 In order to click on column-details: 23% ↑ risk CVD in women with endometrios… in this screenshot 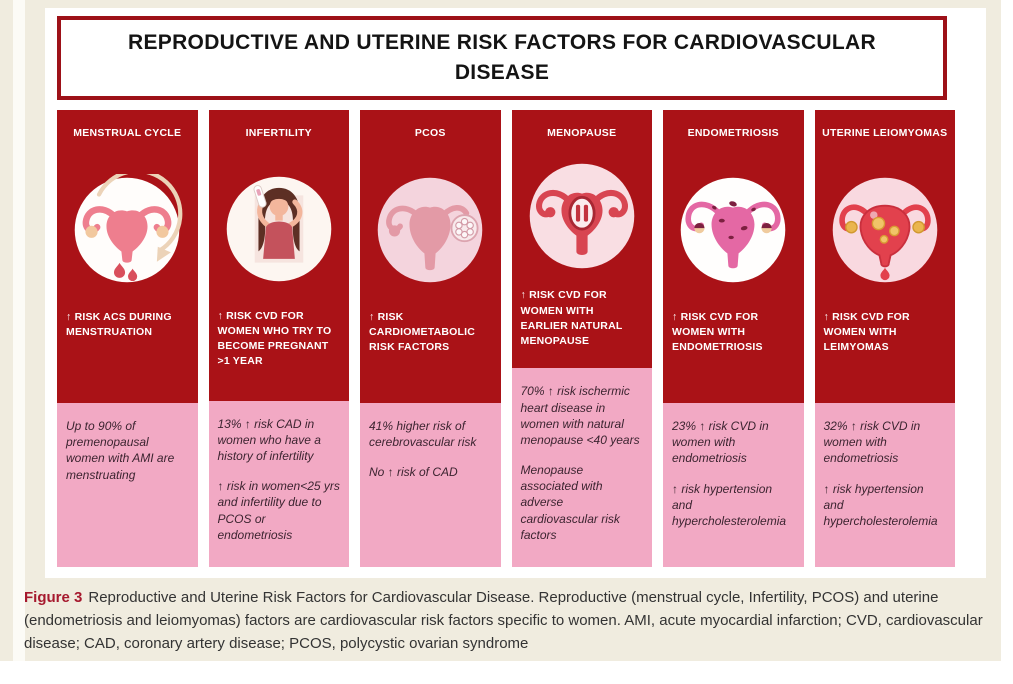, I will do `click(733, 485)`.